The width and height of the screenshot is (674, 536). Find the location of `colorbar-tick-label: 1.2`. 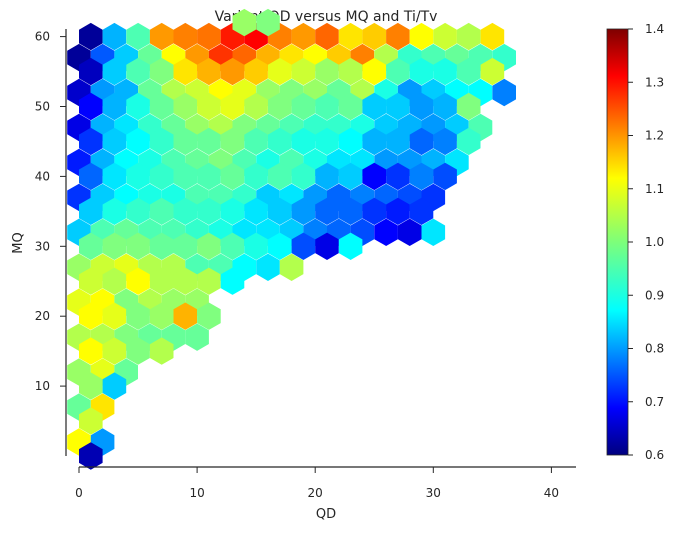

colorbar-tick-label: 1.2 is located at coordinates (654, 136).